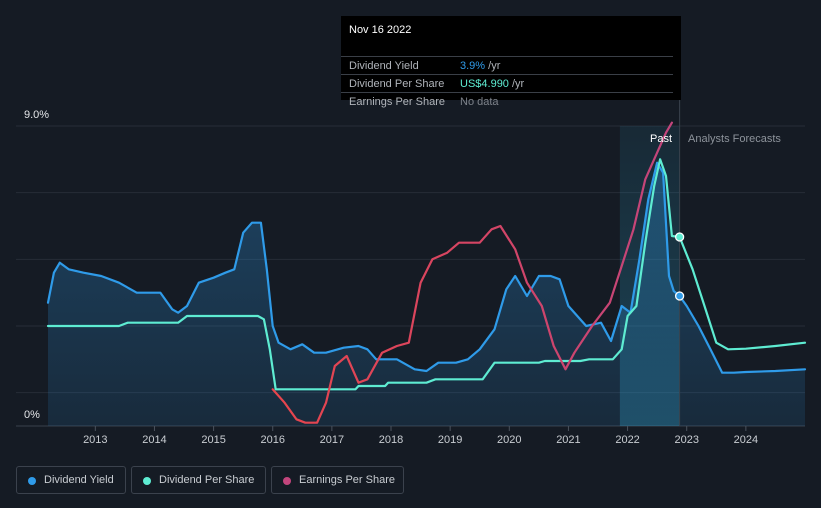  Describe the element at coordinates (679, 296) in the screenshot. I see `dividend-yield-marker` at that location.